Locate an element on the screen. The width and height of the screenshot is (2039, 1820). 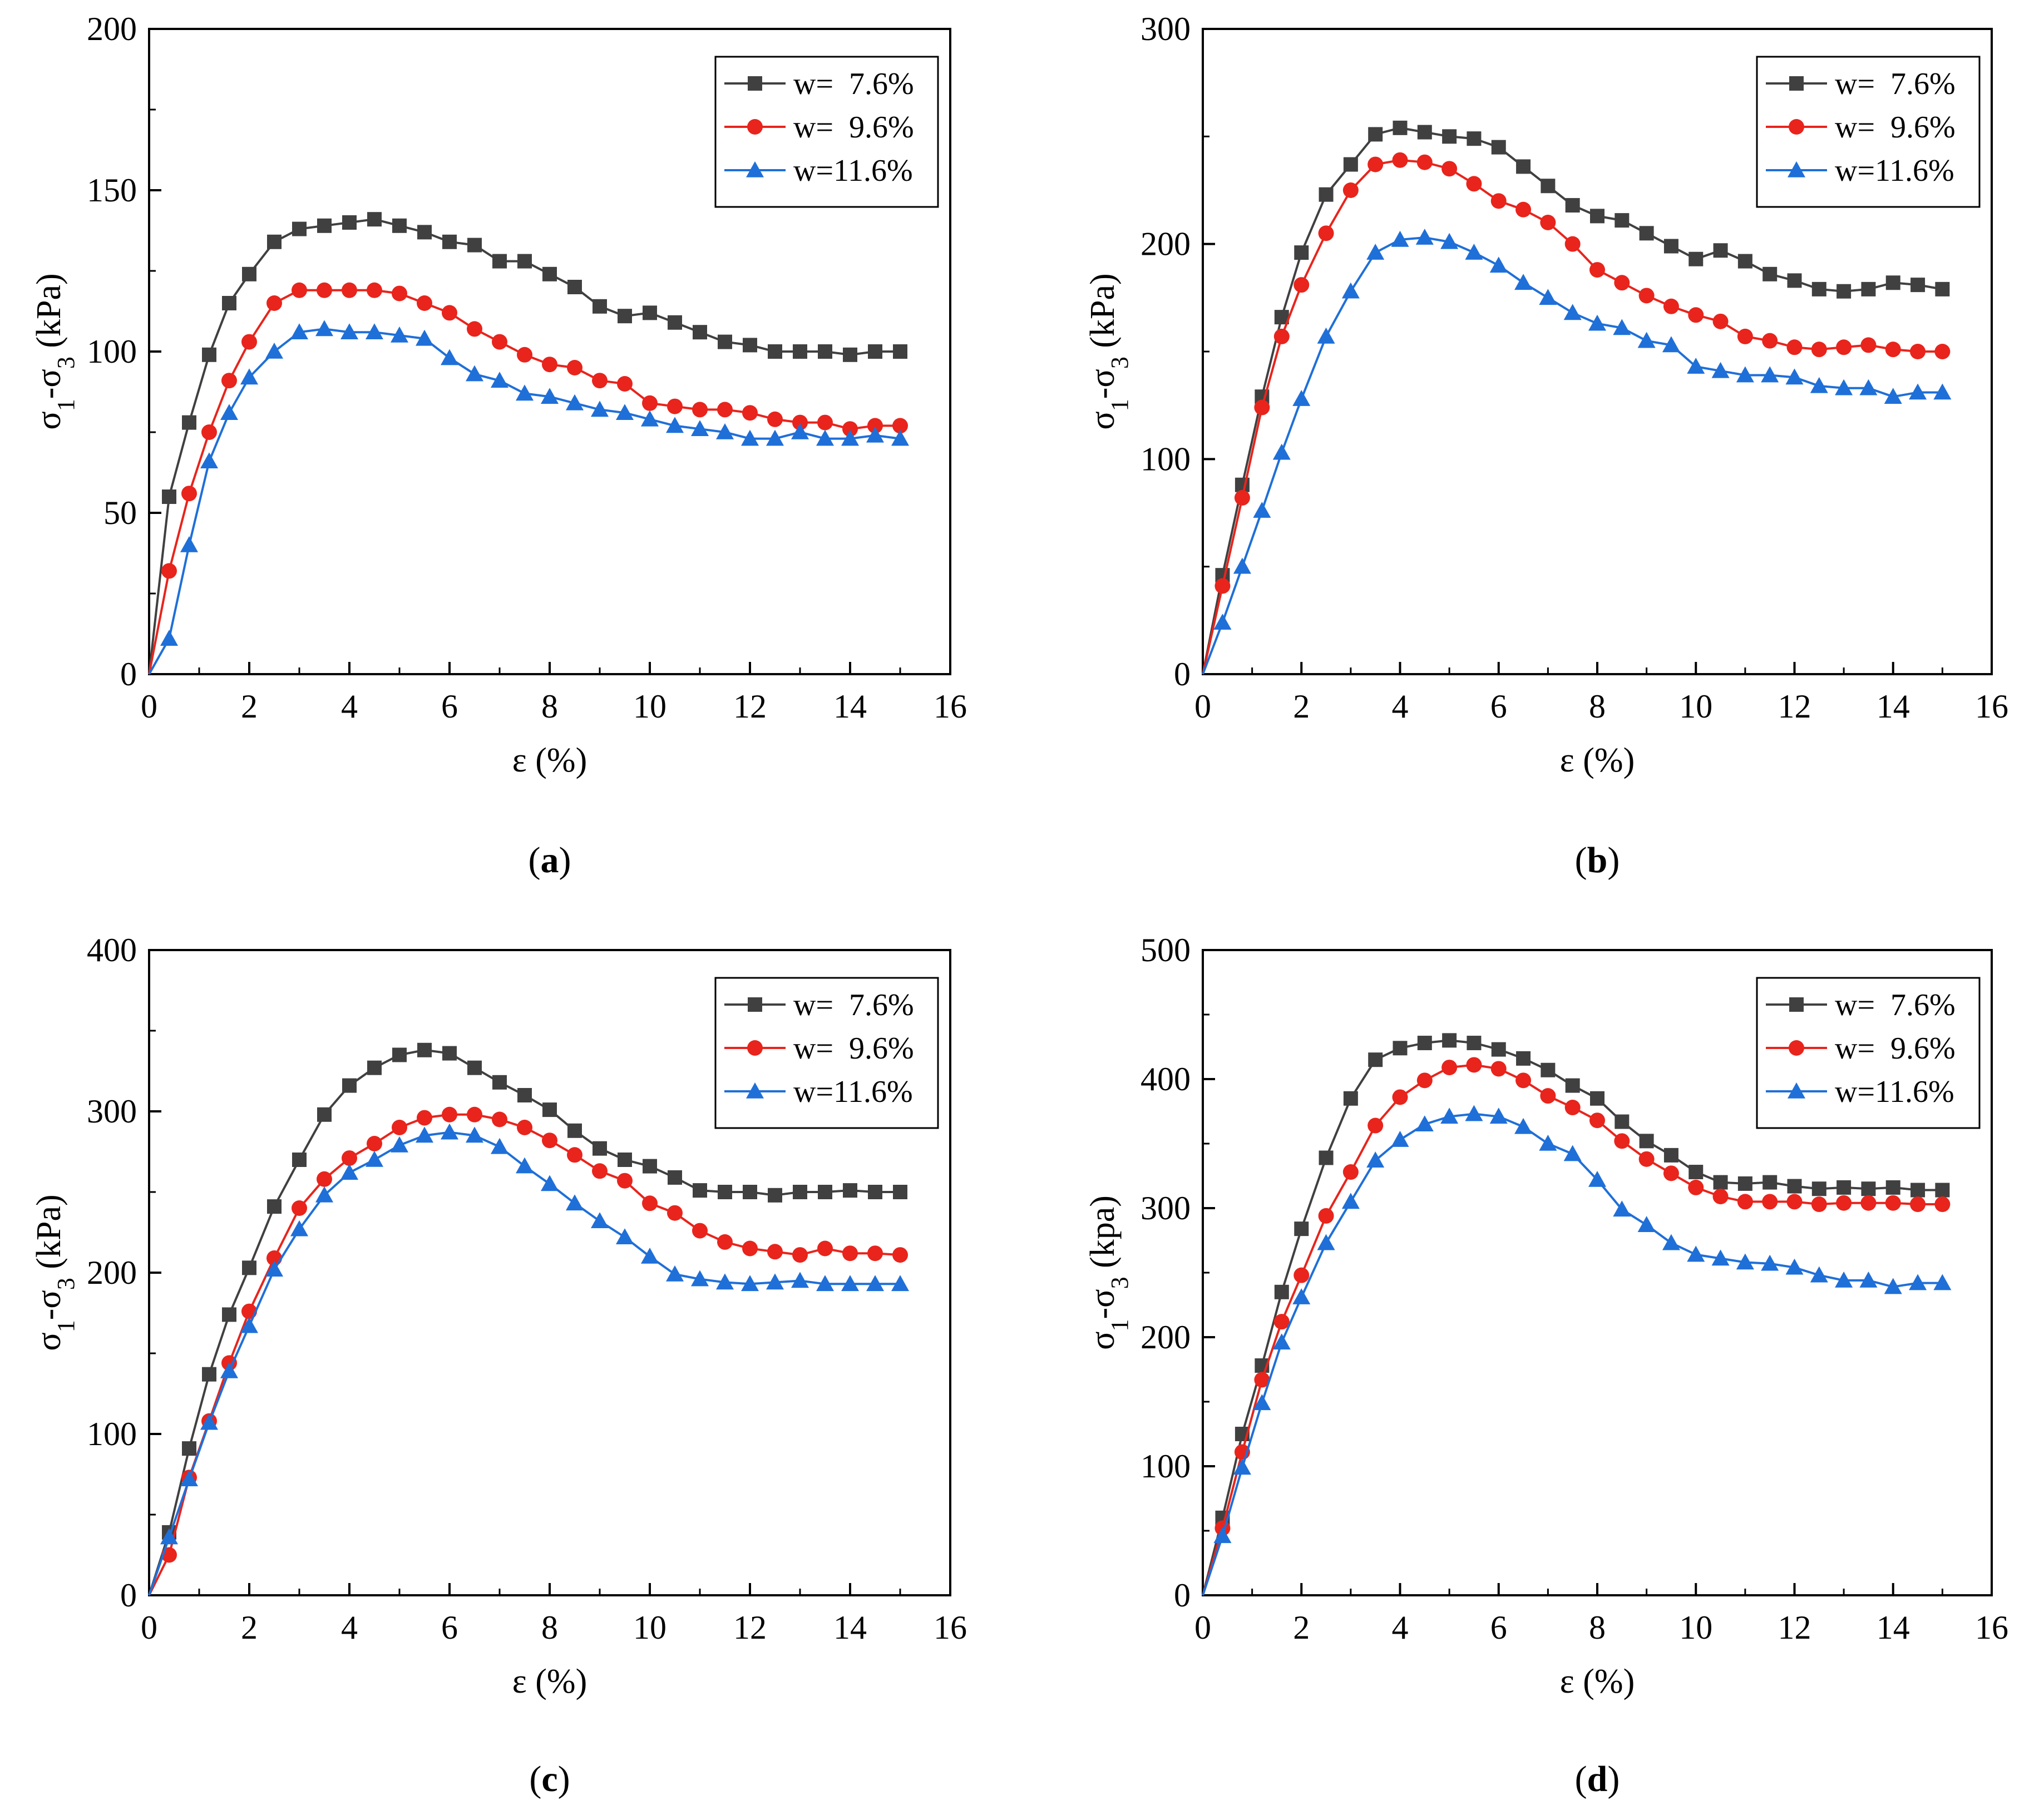
y-tick-label: 150 is located at coordinates (112, 190).